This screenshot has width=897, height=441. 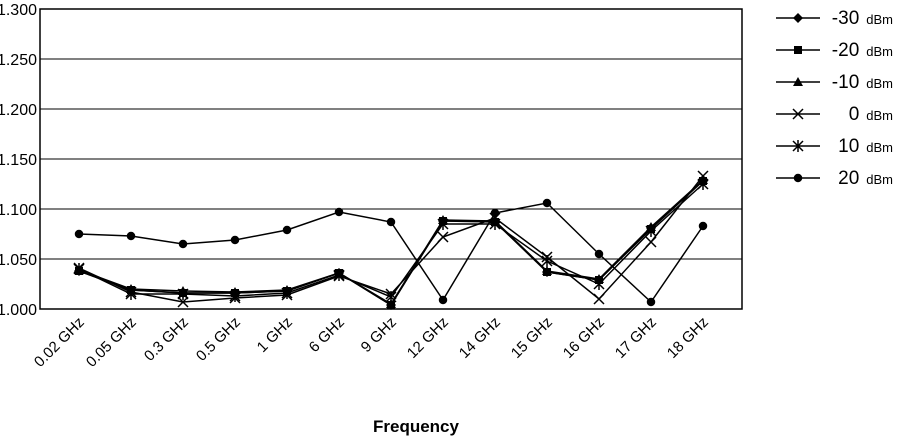 I want to click on legend-series-name: -20, so click(x=845, y=50).